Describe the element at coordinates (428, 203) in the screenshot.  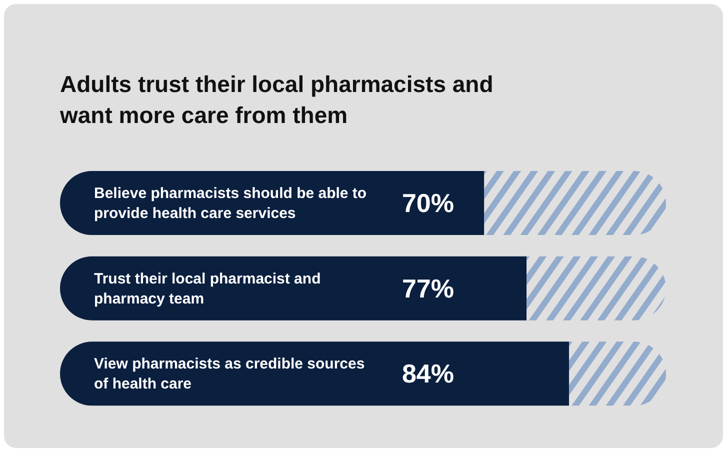
I see `data-label: 70%` at that location.